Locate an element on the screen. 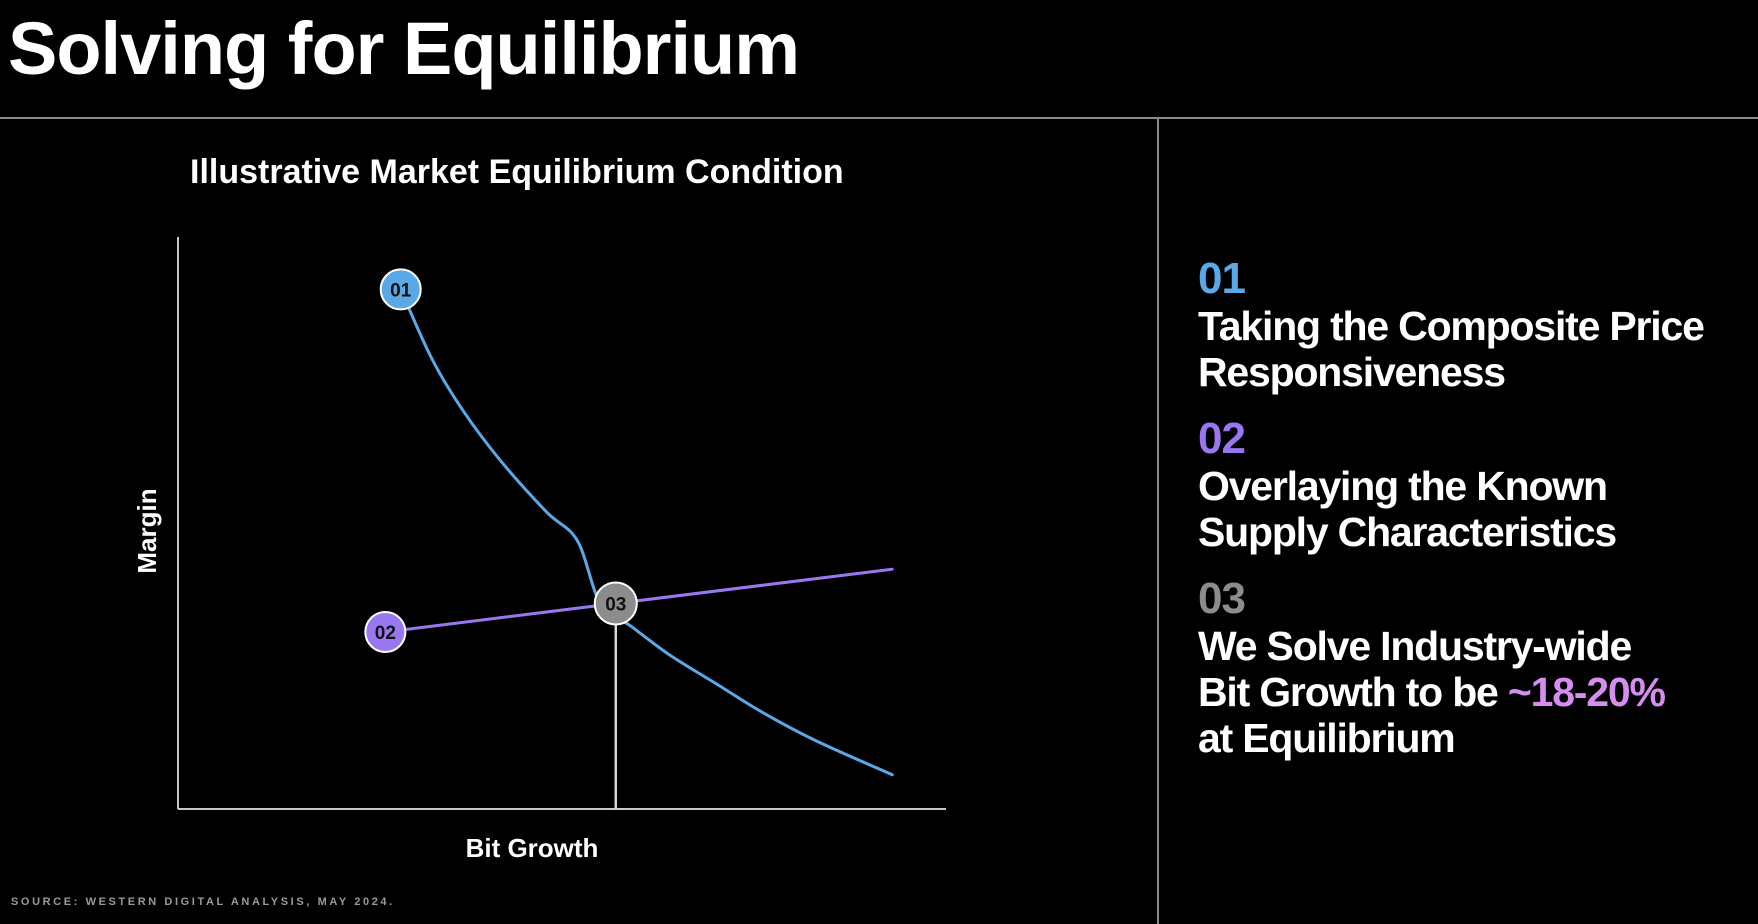 Image resolution: width=1758 pixels, height=924 pixels. step-text-line: Supply Characteristics is located at coordinates (1407, 532).